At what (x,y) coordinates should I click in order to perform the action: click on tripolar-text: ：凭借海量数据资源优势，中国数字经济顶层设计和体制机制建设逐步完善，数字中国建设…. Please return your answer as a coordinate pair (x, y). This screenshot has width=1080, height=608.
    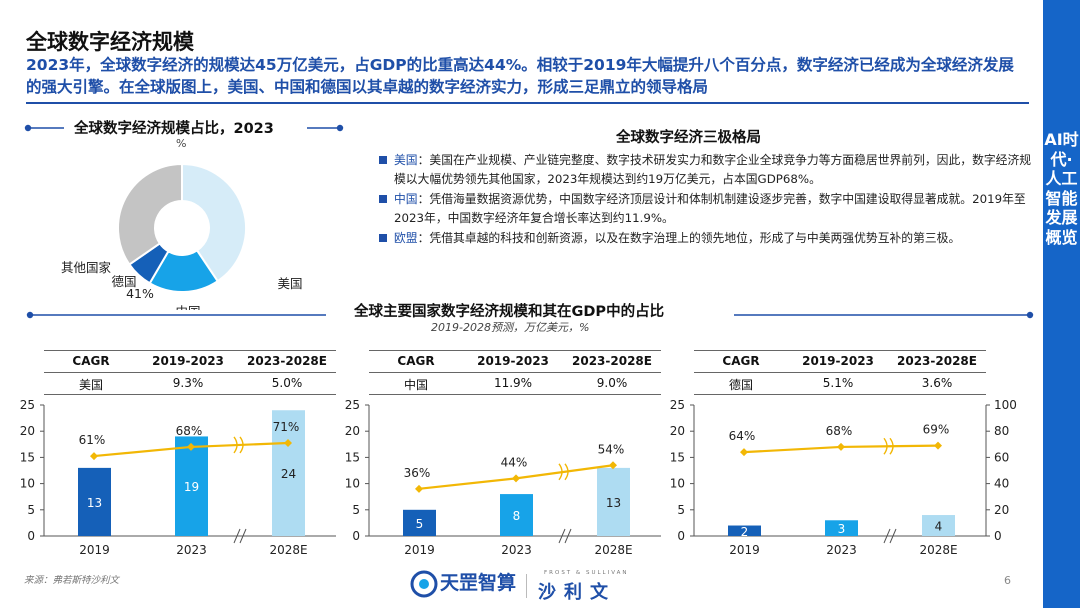
    Looking at the image, I should click on (710, 208).